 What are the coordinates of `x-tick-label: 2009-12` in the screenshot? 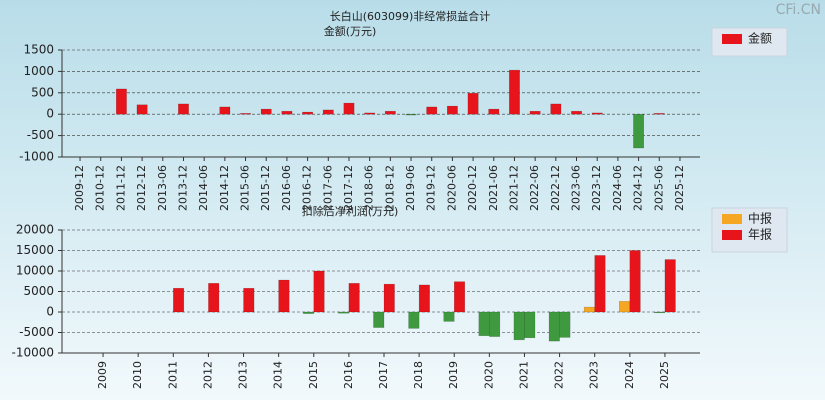 It's located at (79, 188).